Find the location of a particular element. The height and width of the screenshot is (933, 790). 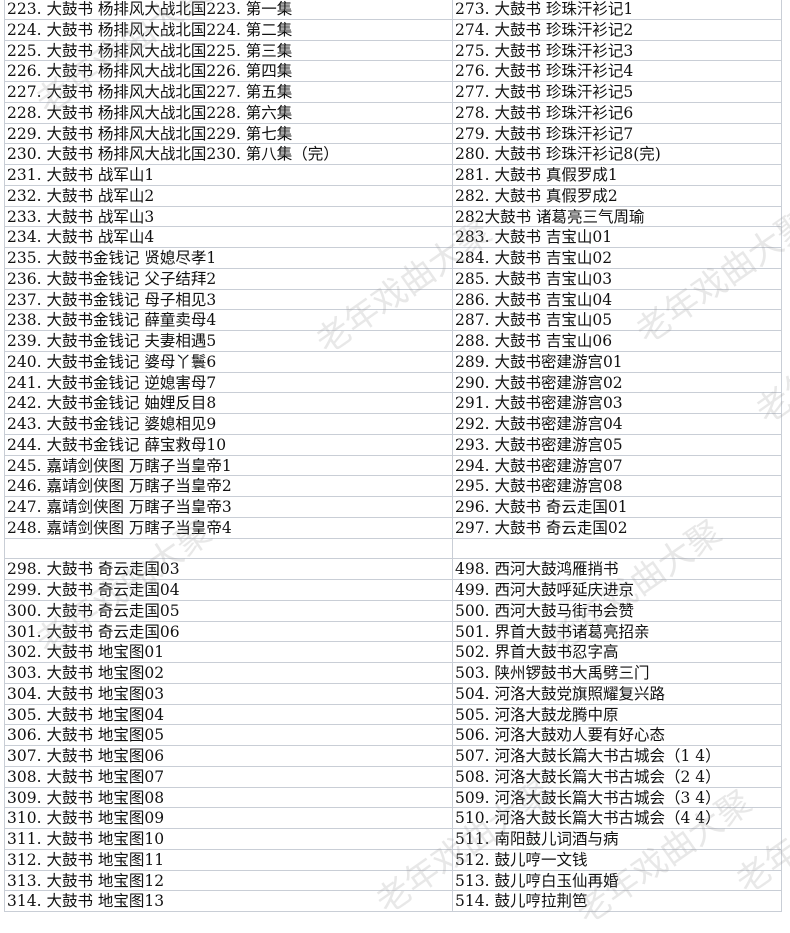

left-cell: 232. 大鼓书 战军山2 is located at coordinates (228, 196).